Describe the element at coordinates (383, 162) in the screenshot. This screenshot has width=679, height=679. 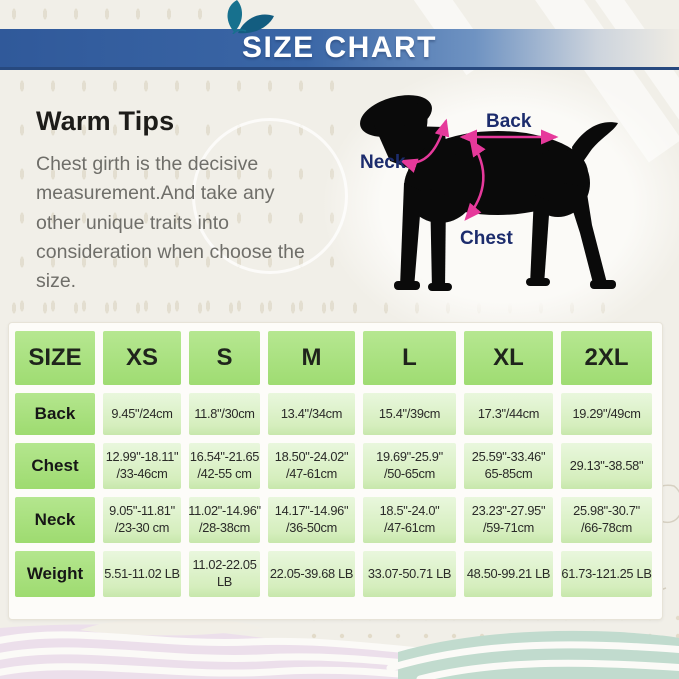
I see `neck-label: Neck` at that location.